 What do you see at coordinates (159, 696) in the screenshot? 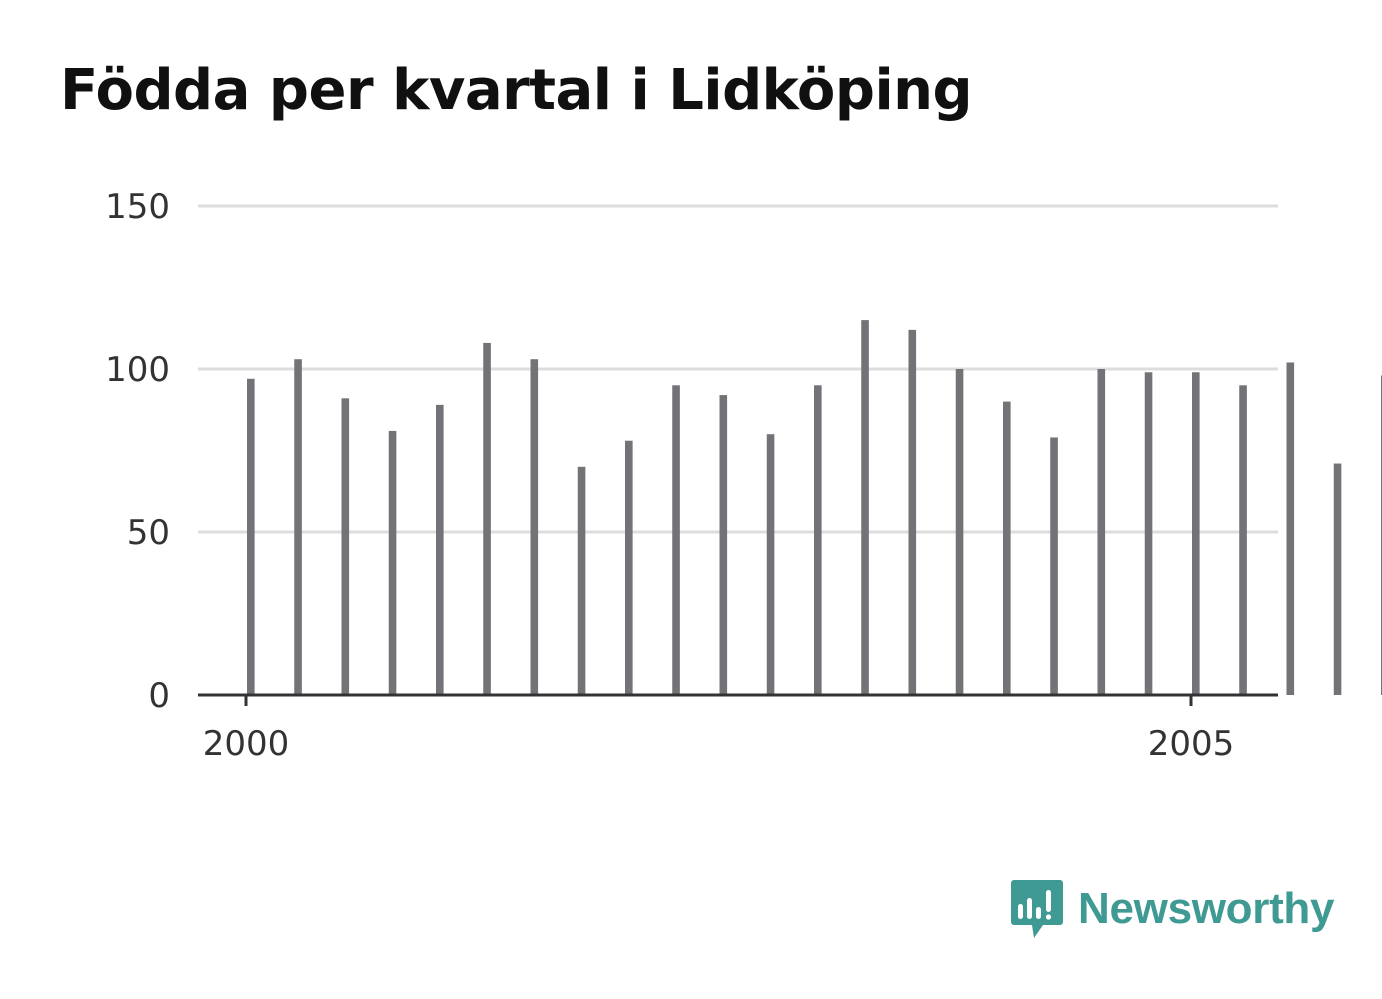
I see `y-tick-label: 0` at bounding box center [159, 696].